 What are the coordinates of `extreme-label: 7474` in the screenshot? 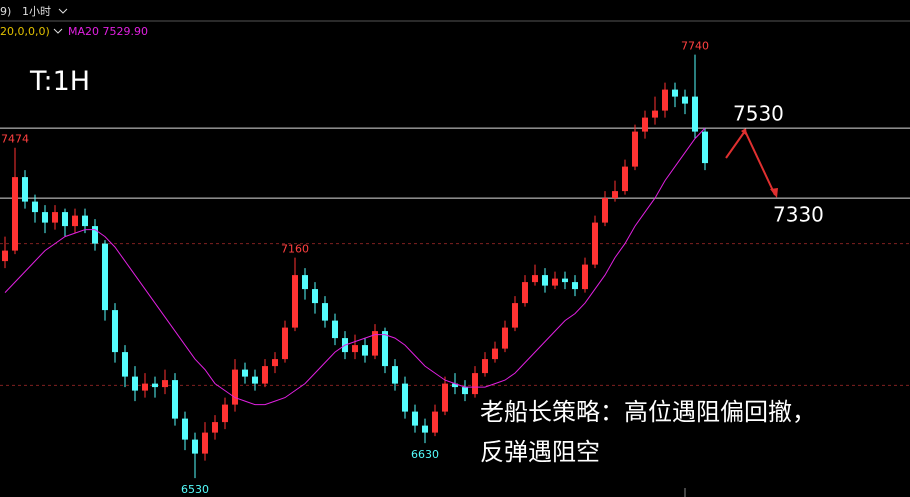 It's located at (15, 139).